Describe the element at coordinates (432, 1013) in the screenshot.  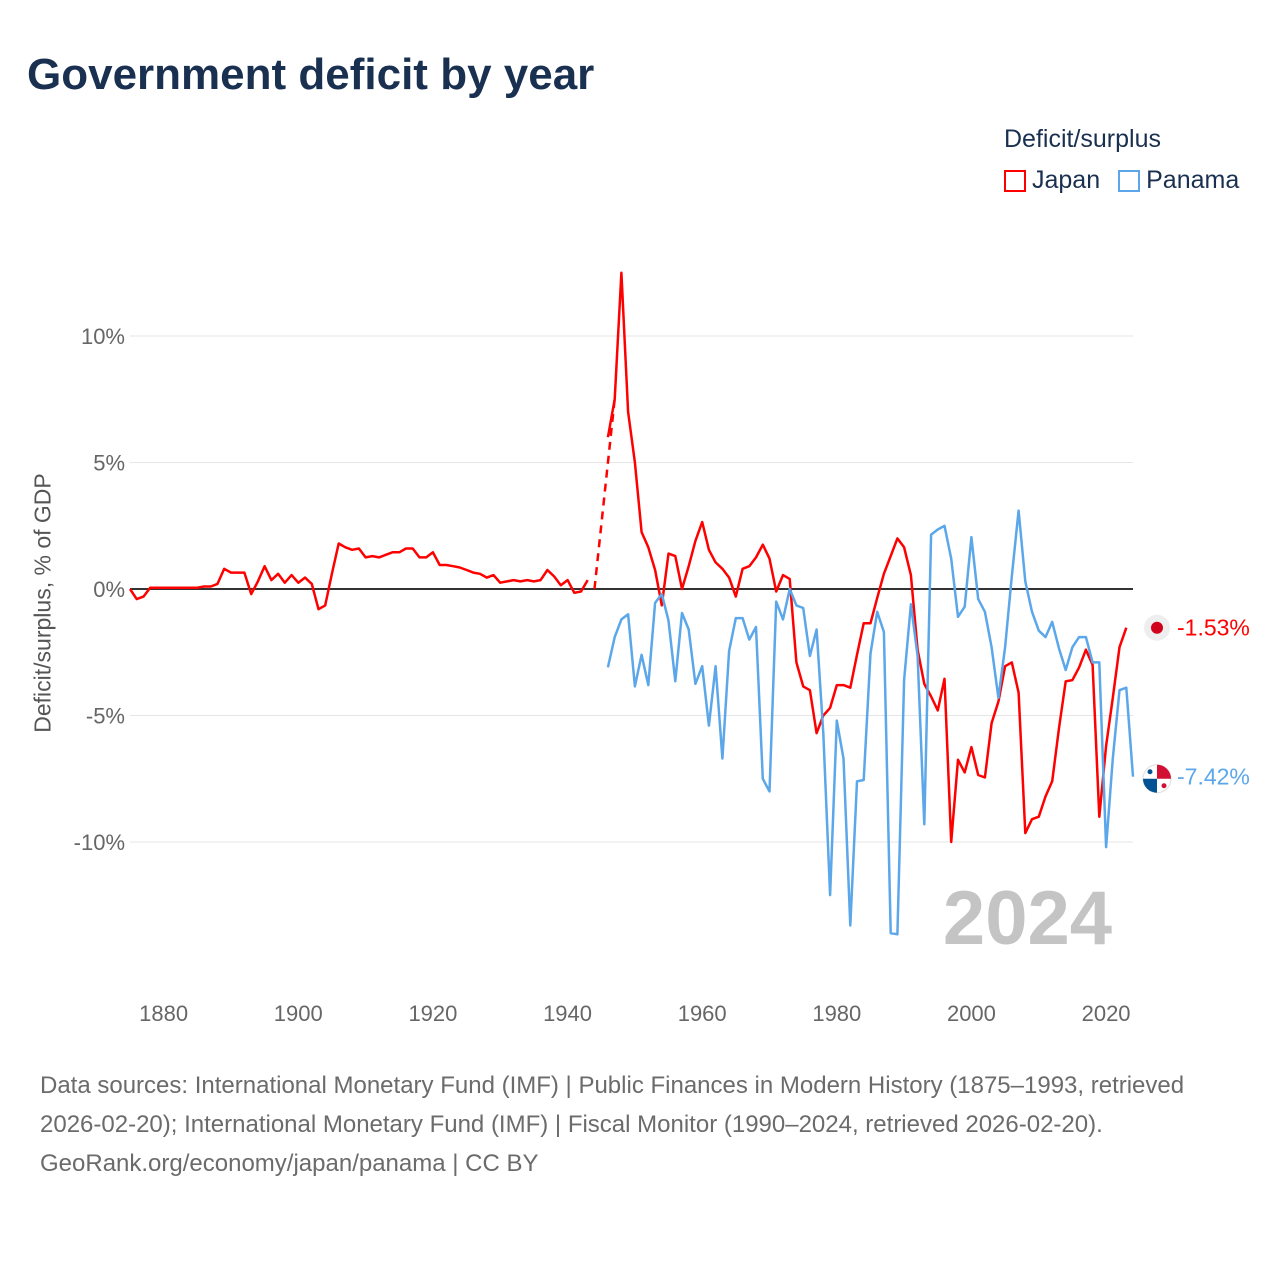
I see `x-tick-label: 1920` at that location.